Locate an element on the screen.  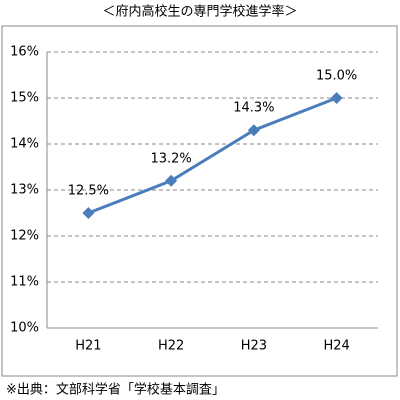
data-label: 15.0% is located at coordinates (336, 76).